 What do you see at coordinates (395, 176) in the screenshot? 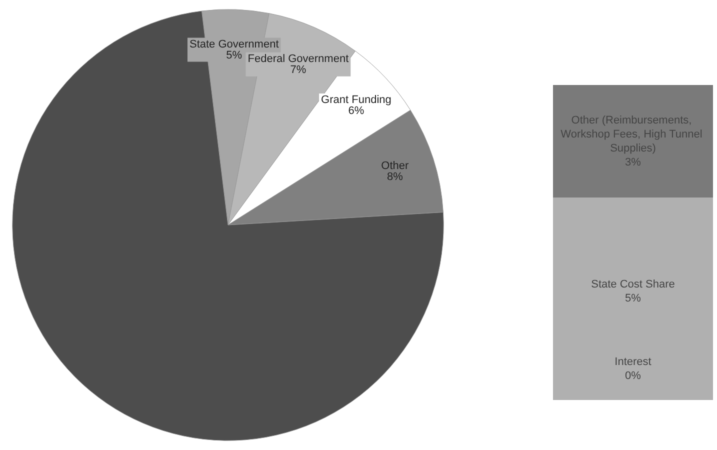
I see `data-label: 8%` at bounding box center [395, 176].